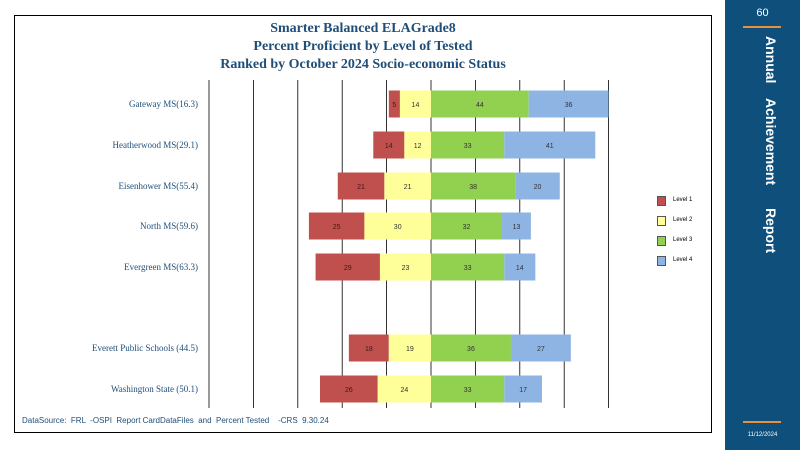  I want to click on data-label-level-2: 14, so click(416, 105).